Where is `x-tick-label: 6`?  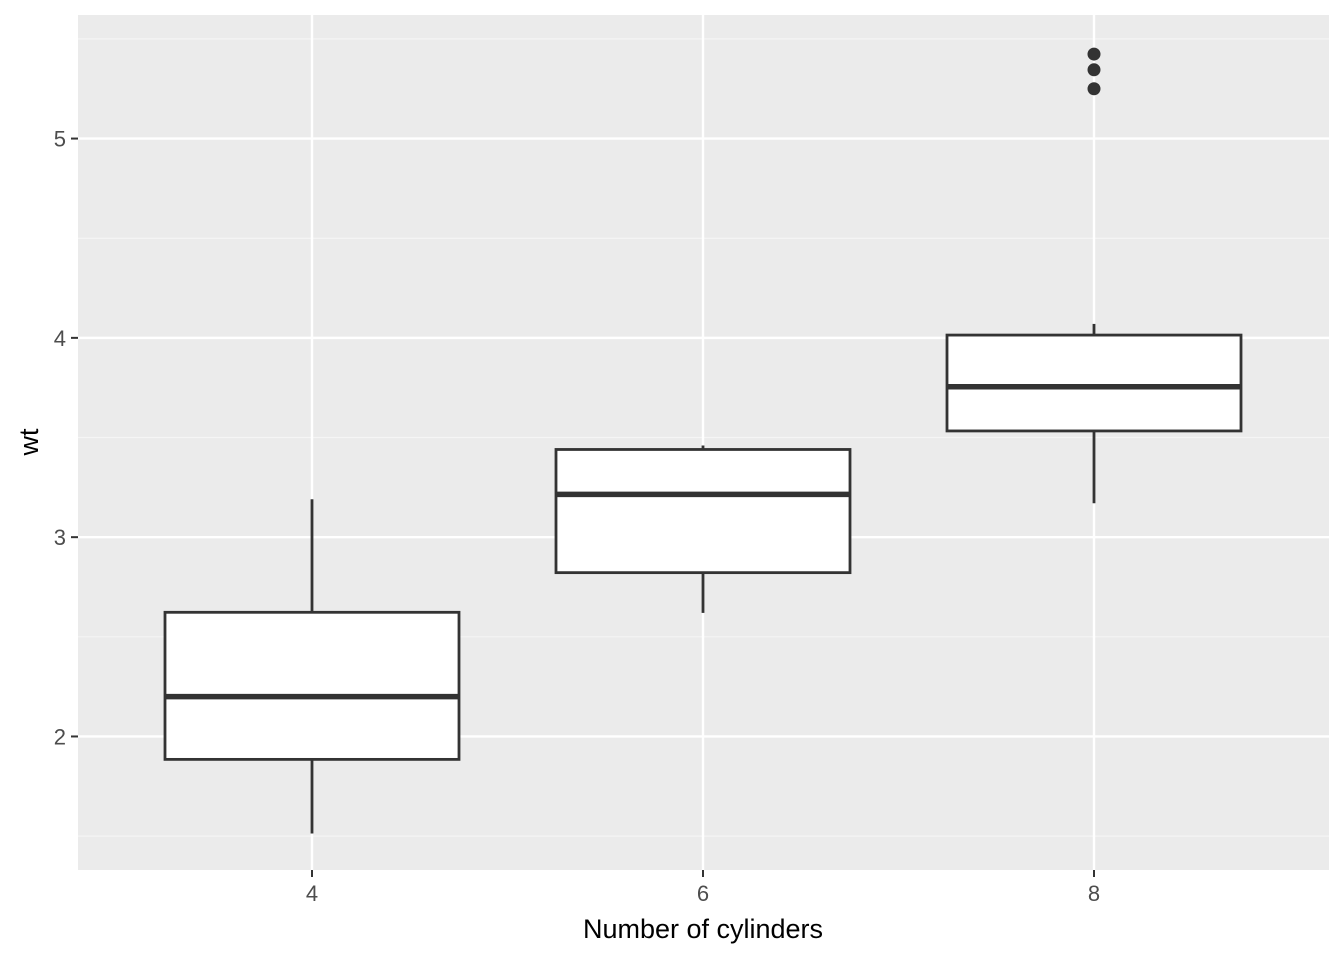
x-tick-label: 6 is located at coordinates (703, 893).